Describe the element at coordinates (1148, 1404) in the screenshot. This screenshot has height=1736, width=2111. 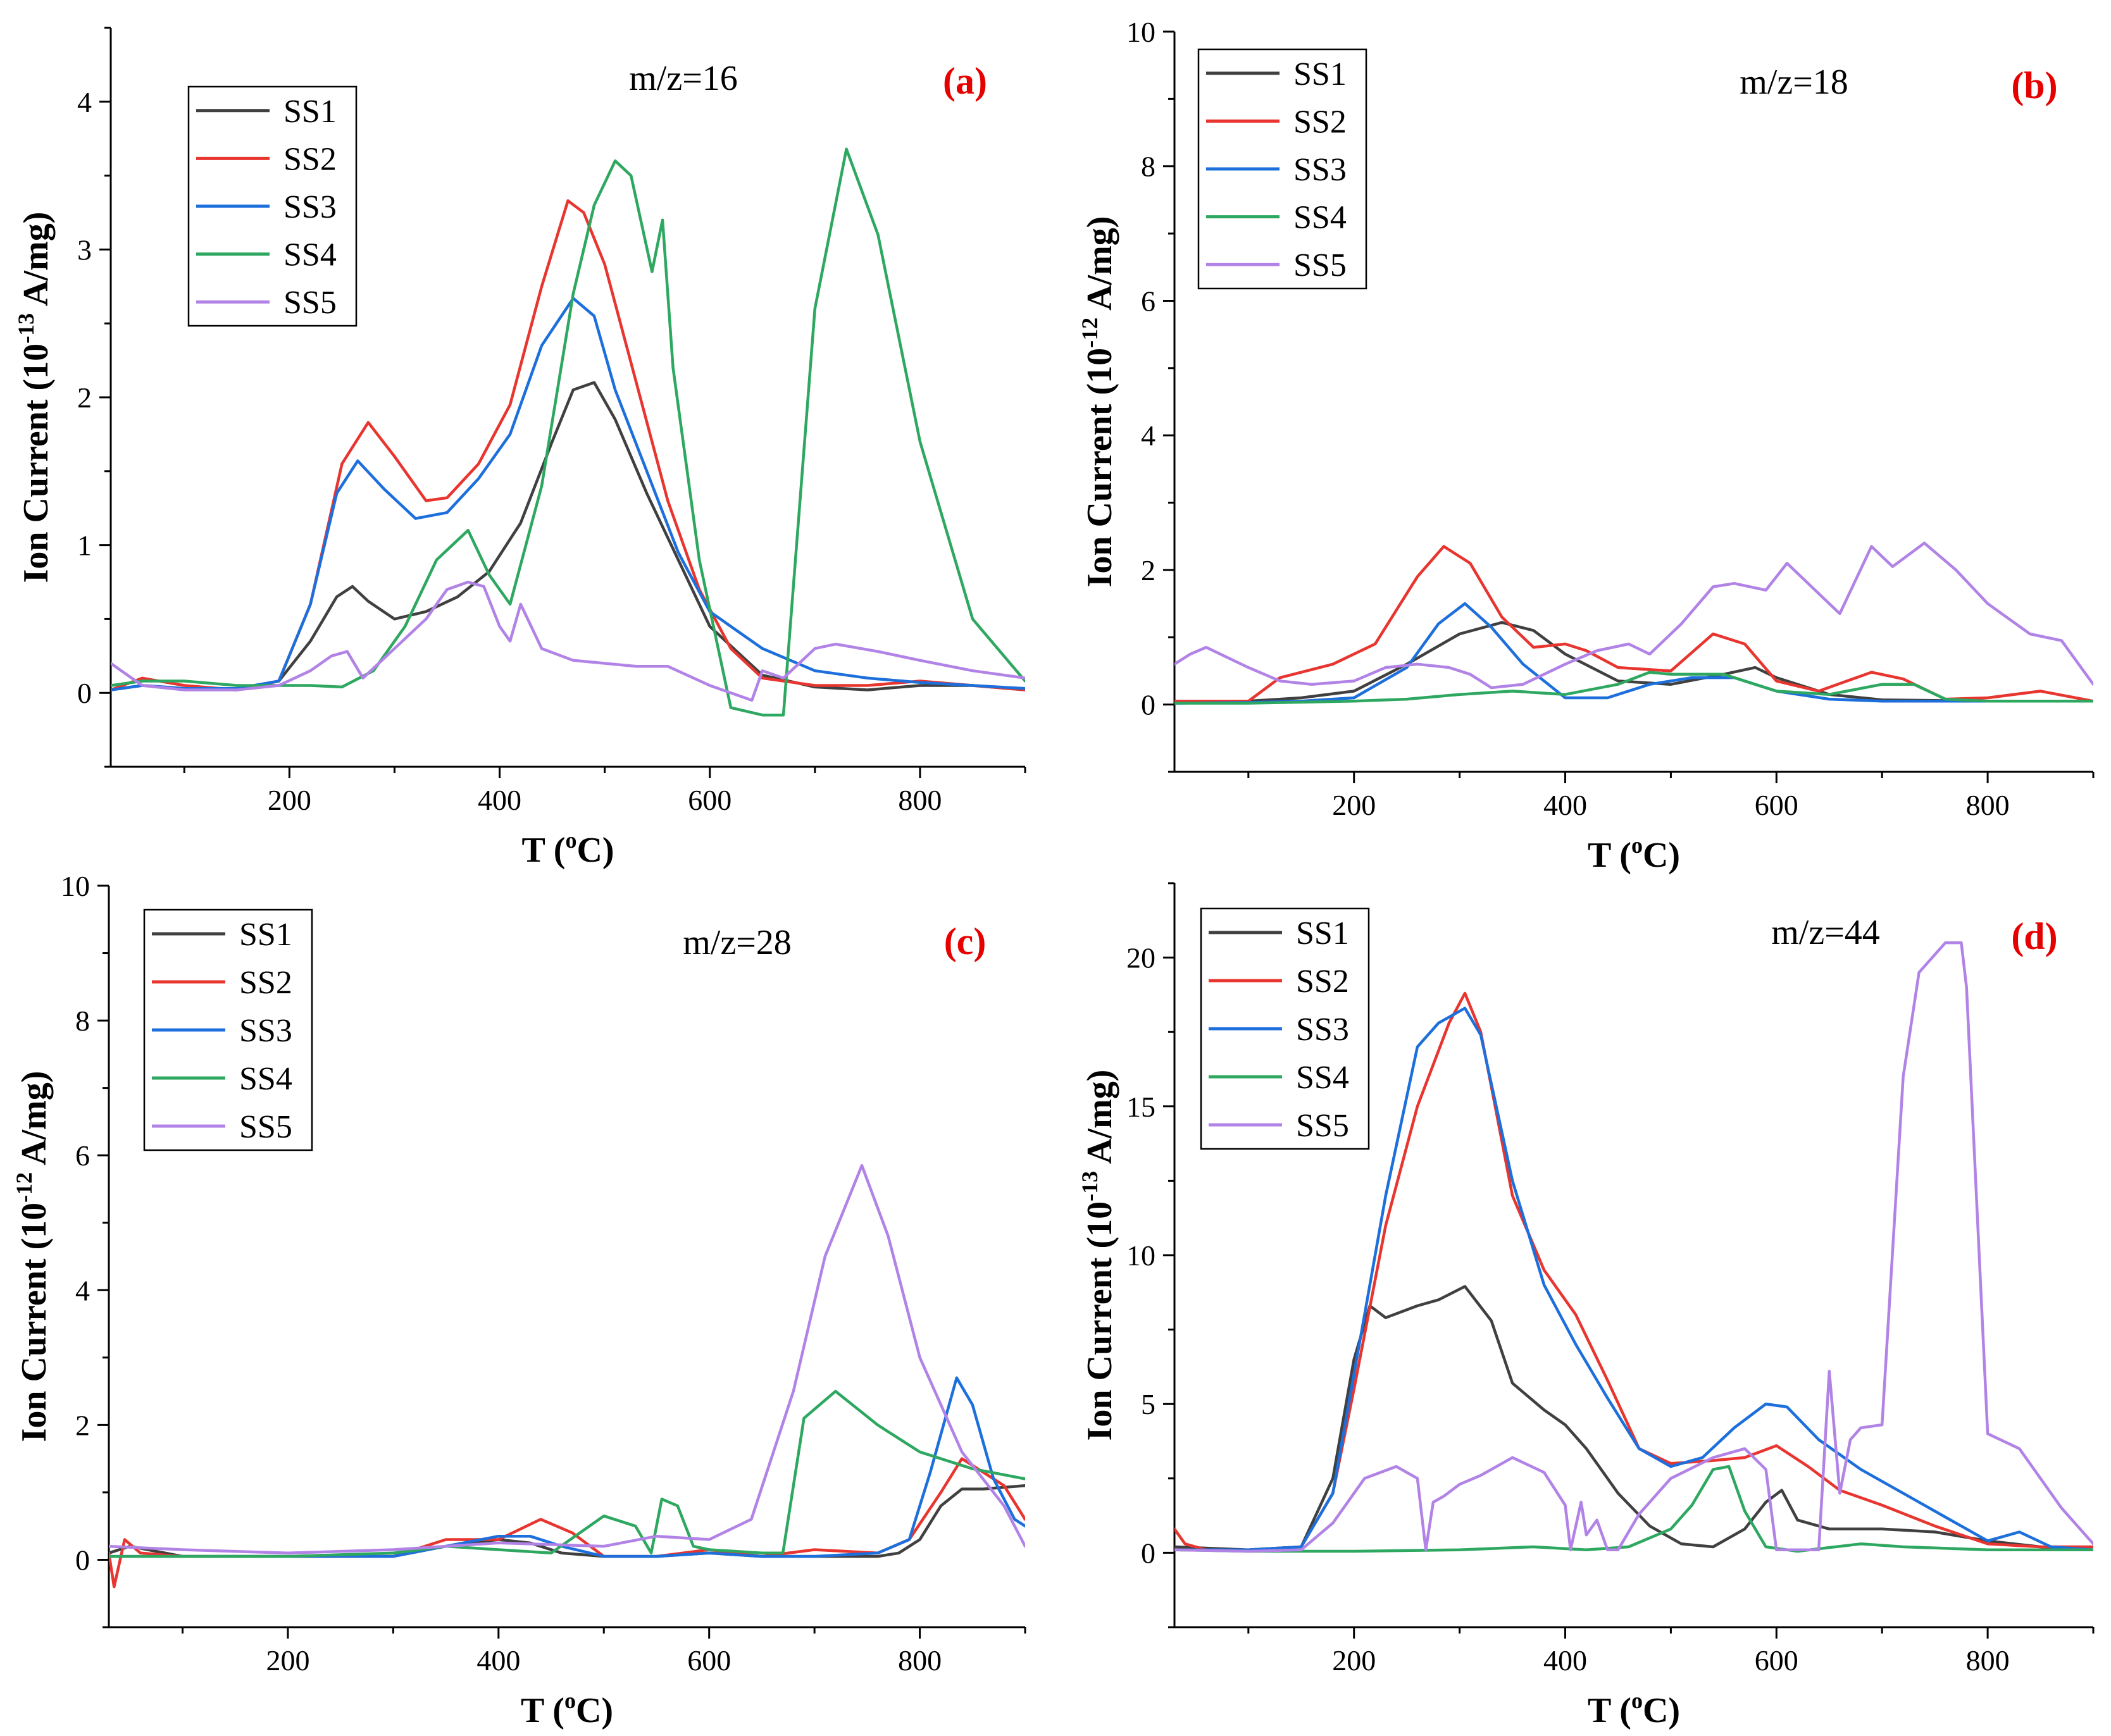
I see `y-tick-label: 5` at that location.